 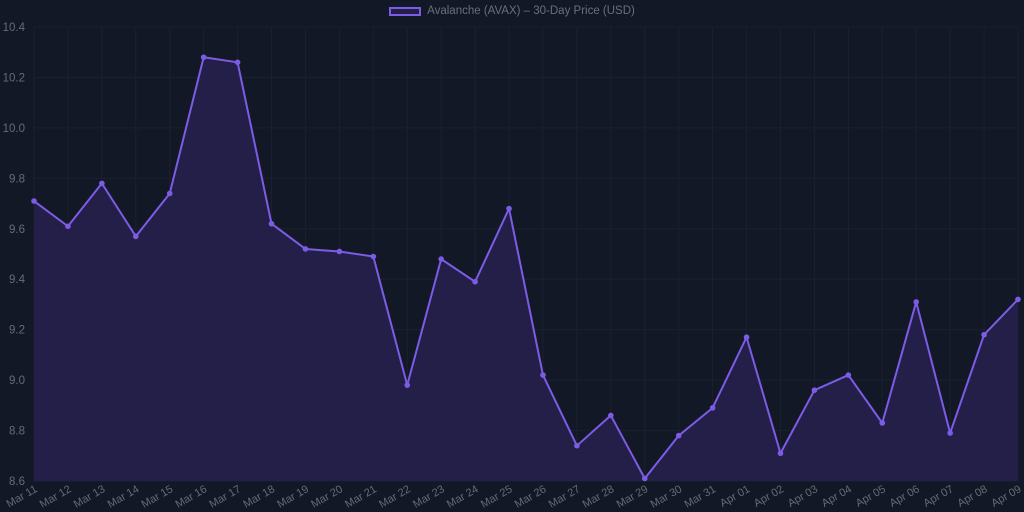 What do you see at coordinates (225, 497) in the screenshot?
I see `x-tick-label: Mar 17` at bounding box center [225, 497].